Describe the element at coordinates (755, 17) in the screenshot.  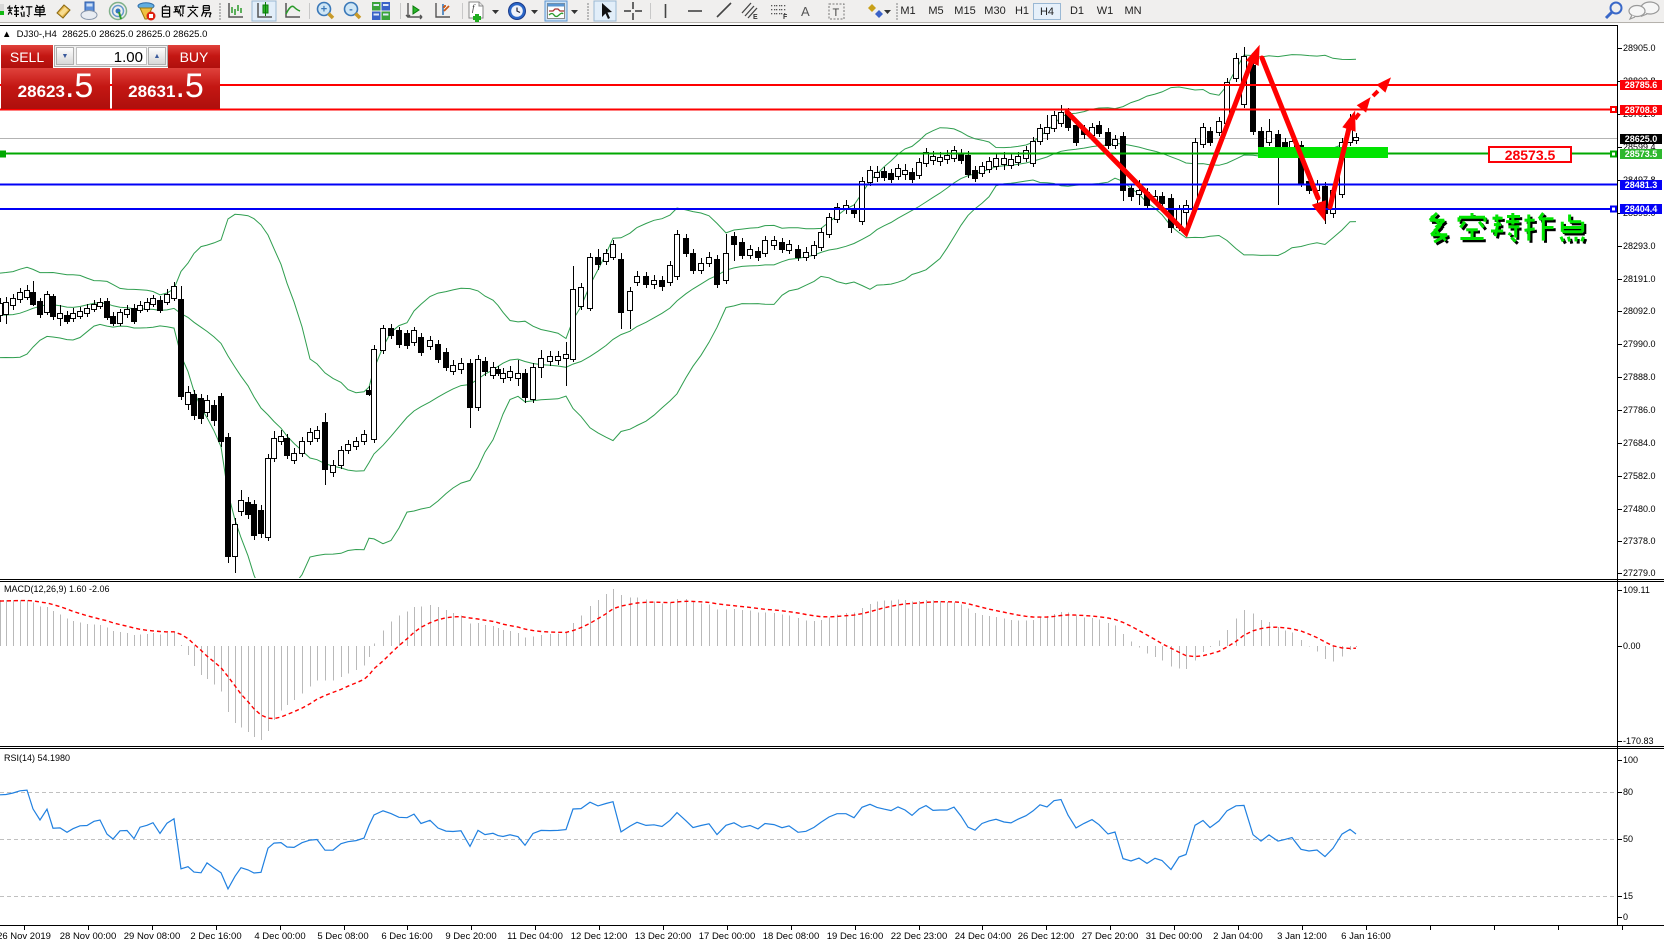
I see `svg-text: E` at that location.